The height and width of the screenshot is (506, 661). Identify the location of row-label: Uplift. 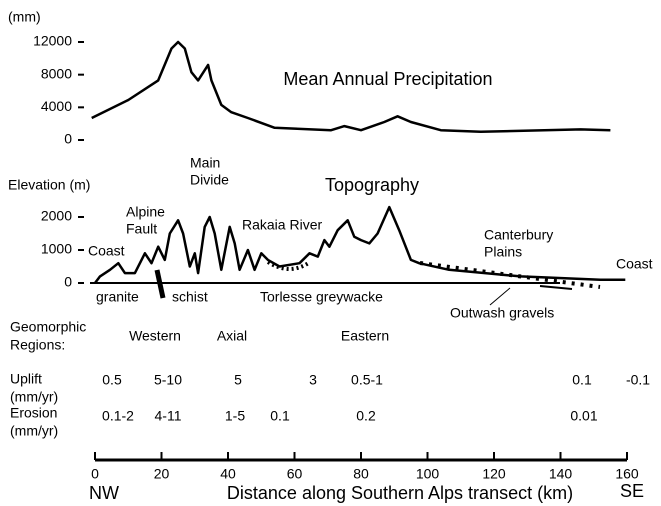
(26, 379).